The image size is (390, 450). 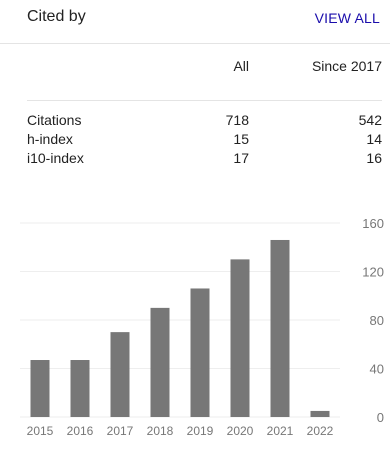 What do you see at coordinates (240, 431) in the screenshot?
I see `x-tick-label-2020: 2020` at bounding box center [240, 431].